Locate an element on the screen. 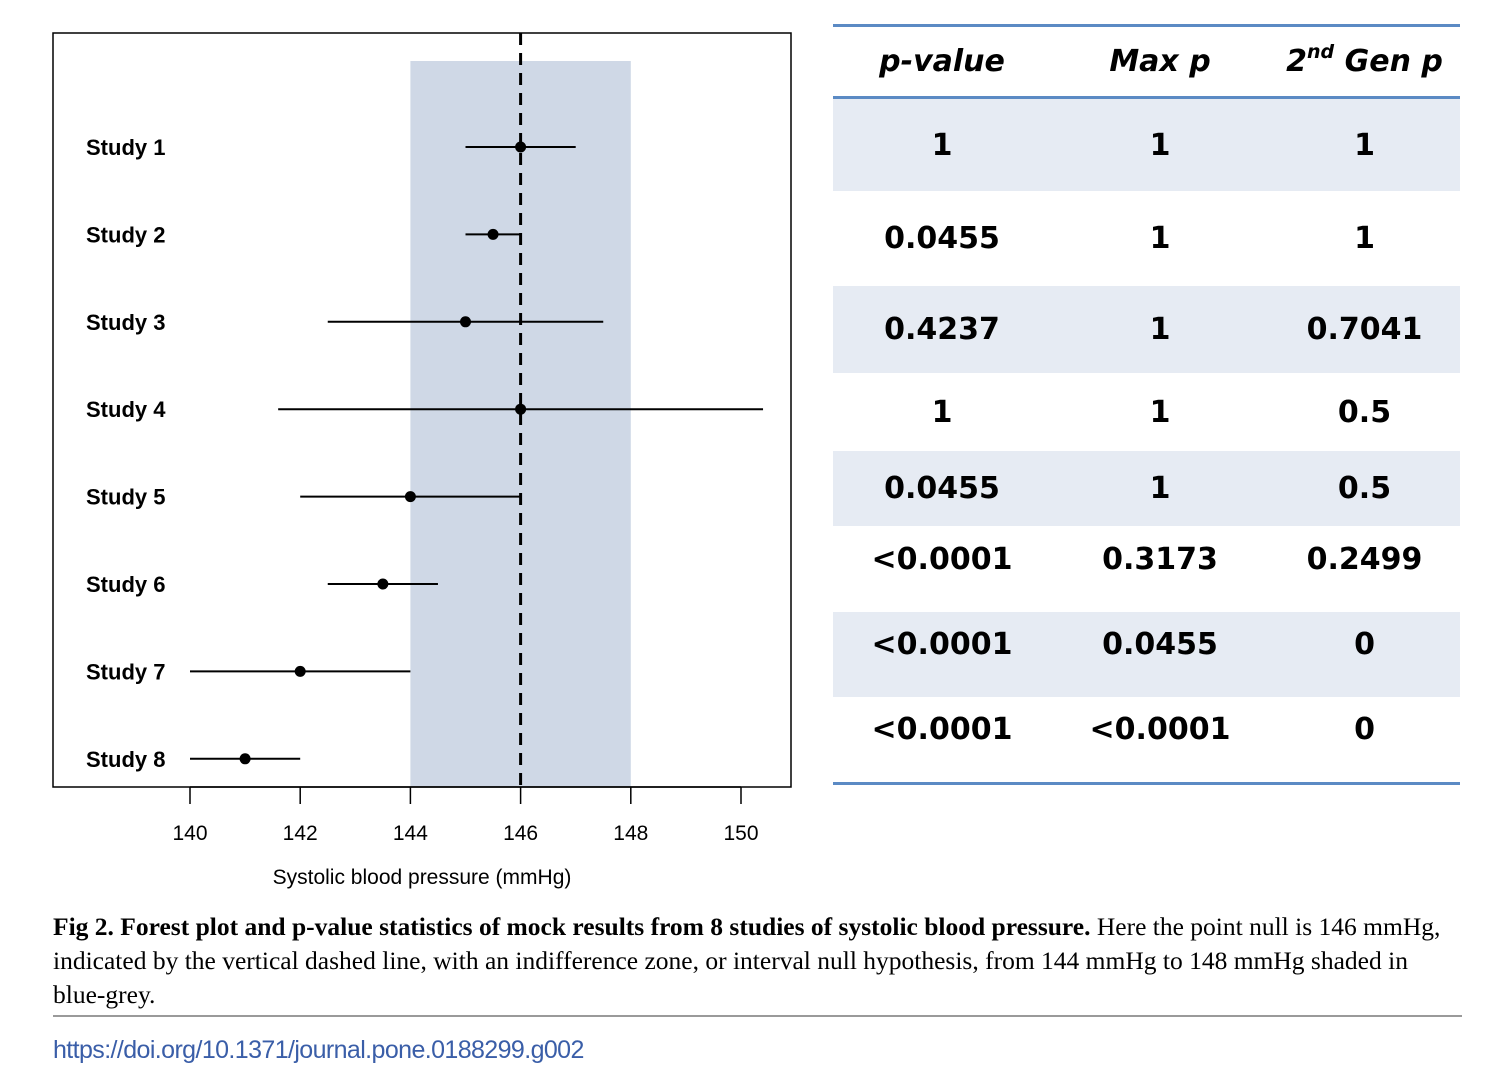 This screenshot has height=1084, width=1496. cell-max-p: 0.0455 is located at coordinates (1160, 644).